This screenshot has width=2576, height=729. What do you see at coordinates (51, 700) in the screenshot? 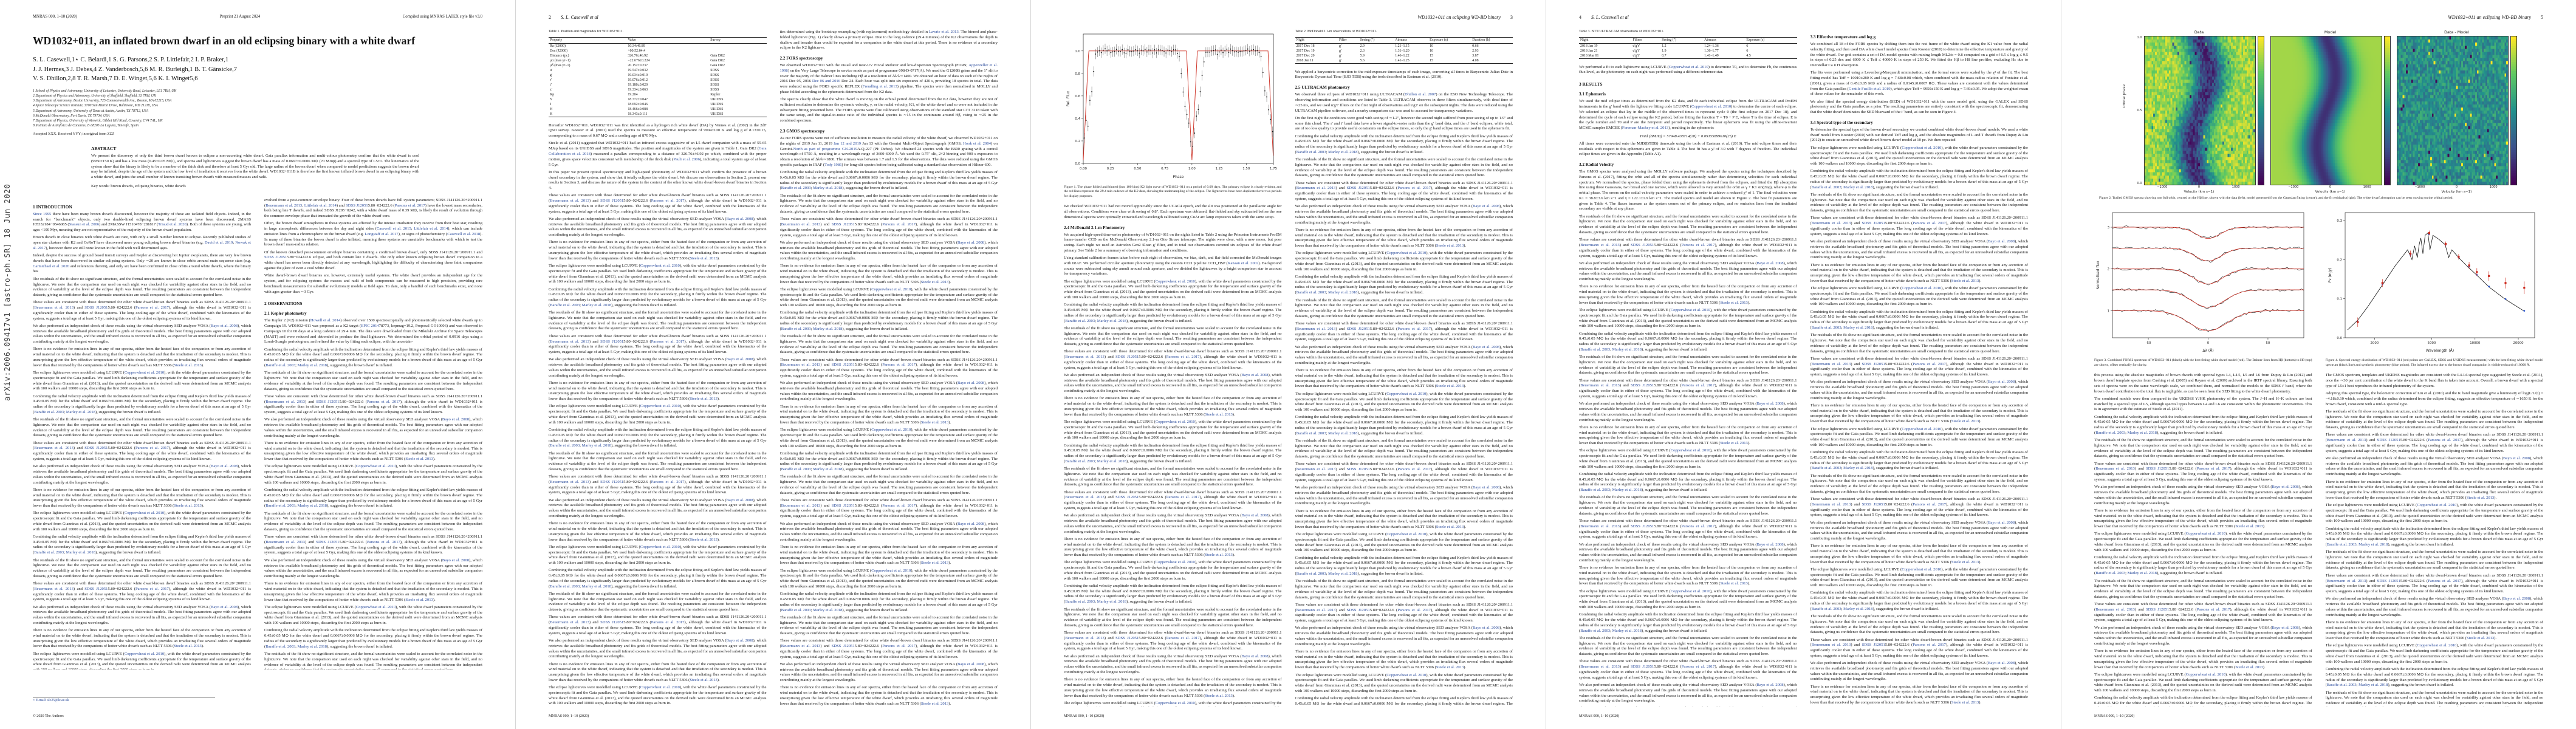
I see `email-link: ⋆ E-mail: slc25@le.ac.uk` at bounding box center [51, 700].